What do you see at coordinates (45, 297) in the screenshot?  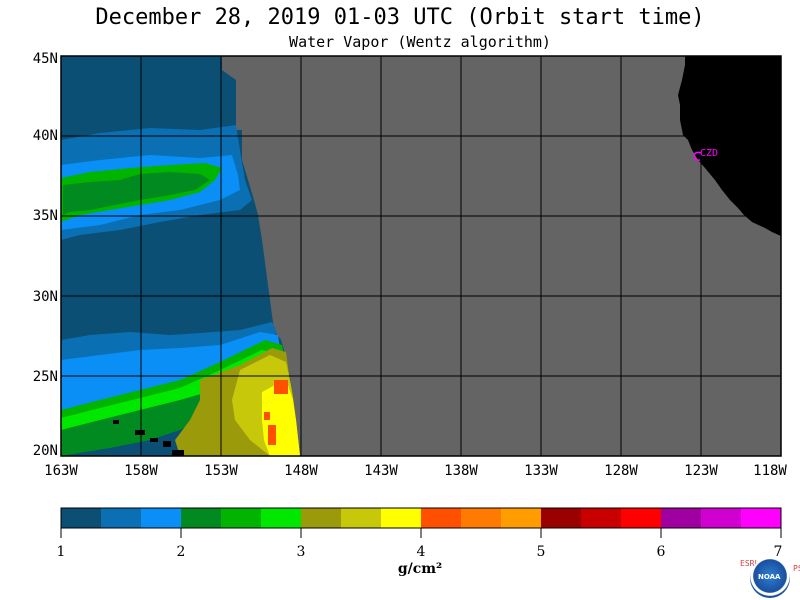 I see `lat-label: 30N` at bounding box center [45, 297].